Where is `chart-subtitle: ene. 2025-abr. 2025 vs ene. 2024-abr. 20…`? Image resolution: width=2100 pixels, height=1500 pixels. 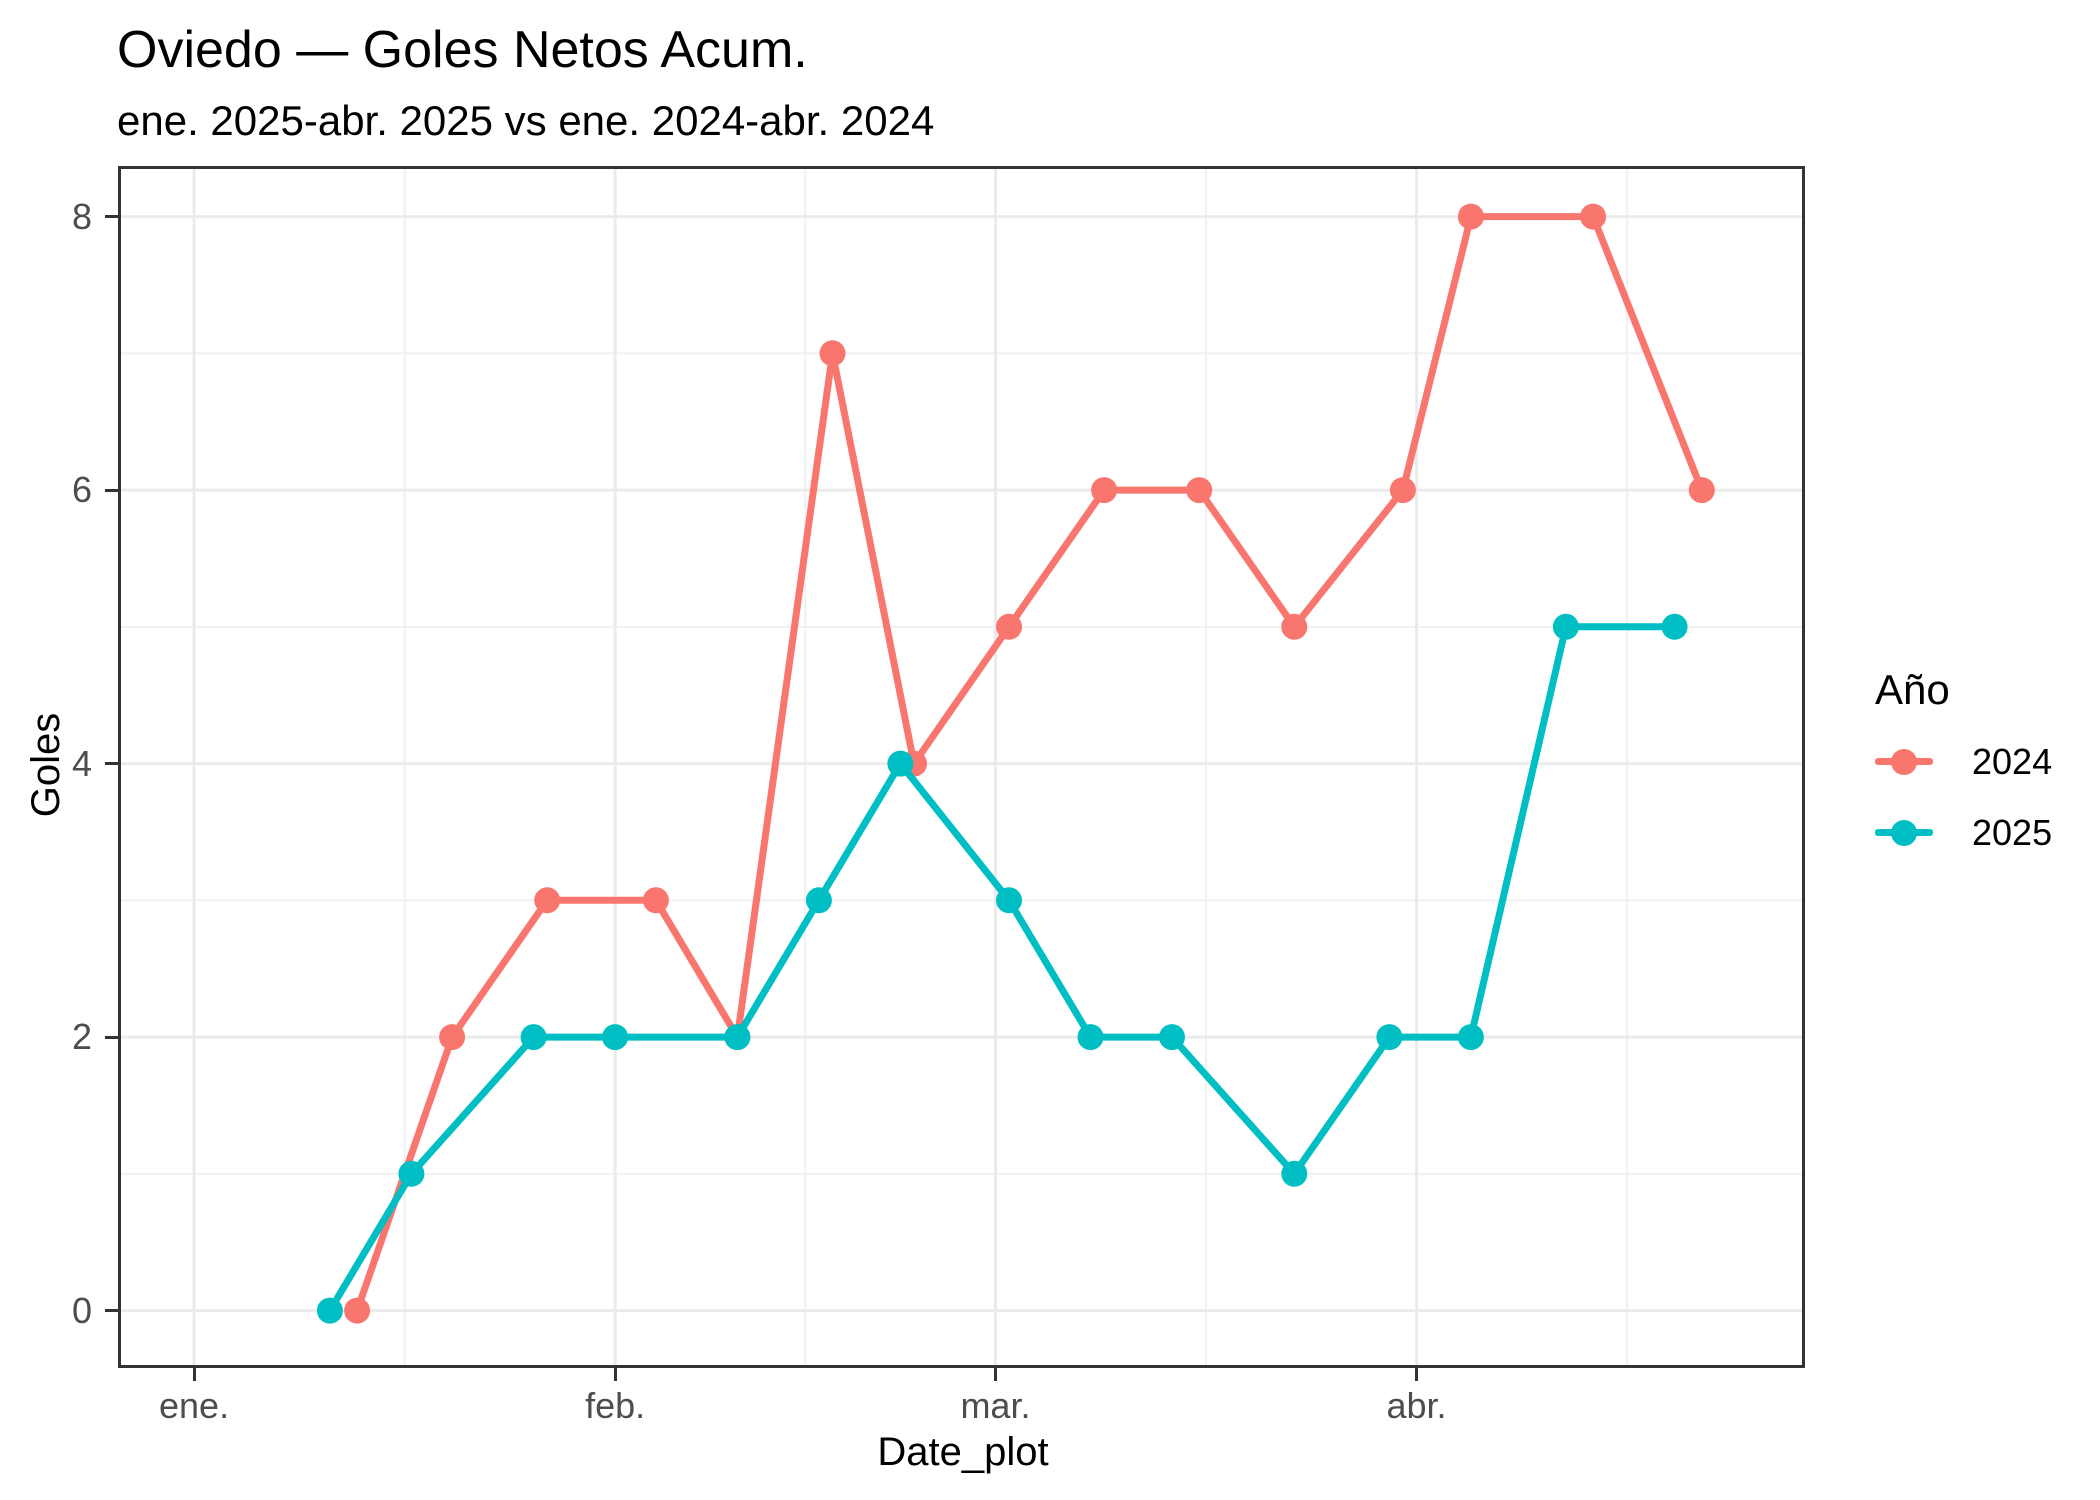 chart-subtitle: ene. 2025-abr. 2025 vs ene. 2024-abr. 20… is located at coordinates (526, 120).